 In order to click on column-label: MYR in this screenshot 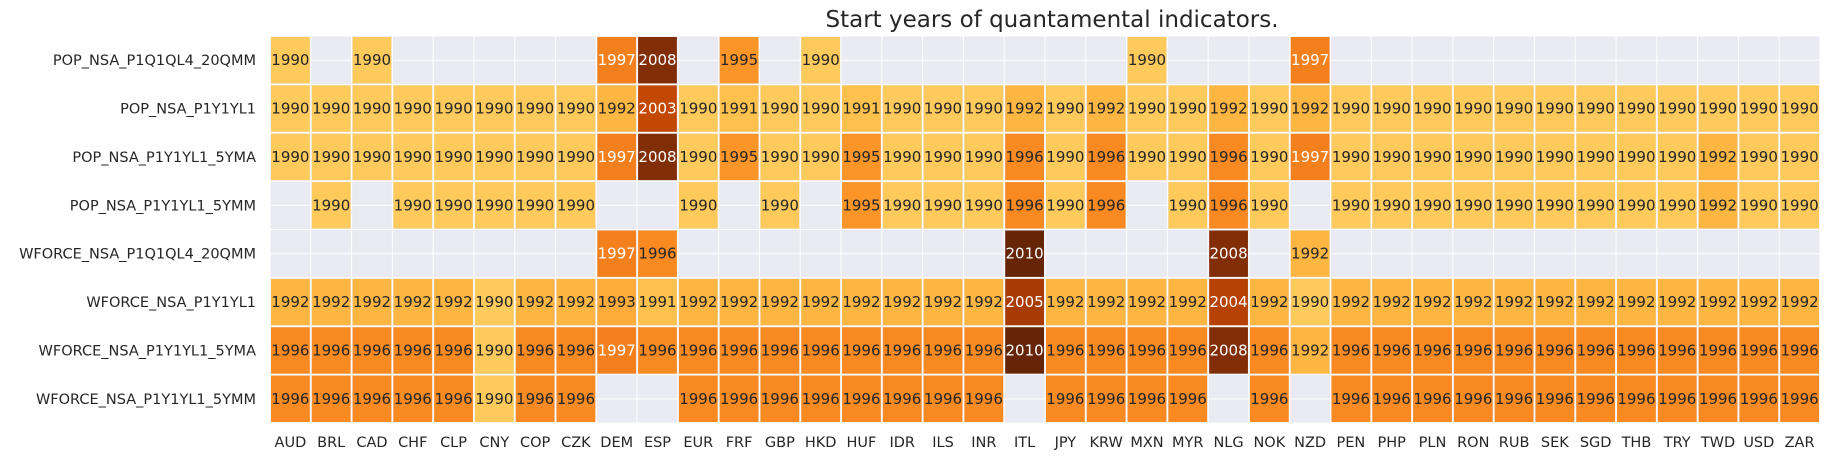, I will do `click(1187, 443)`.